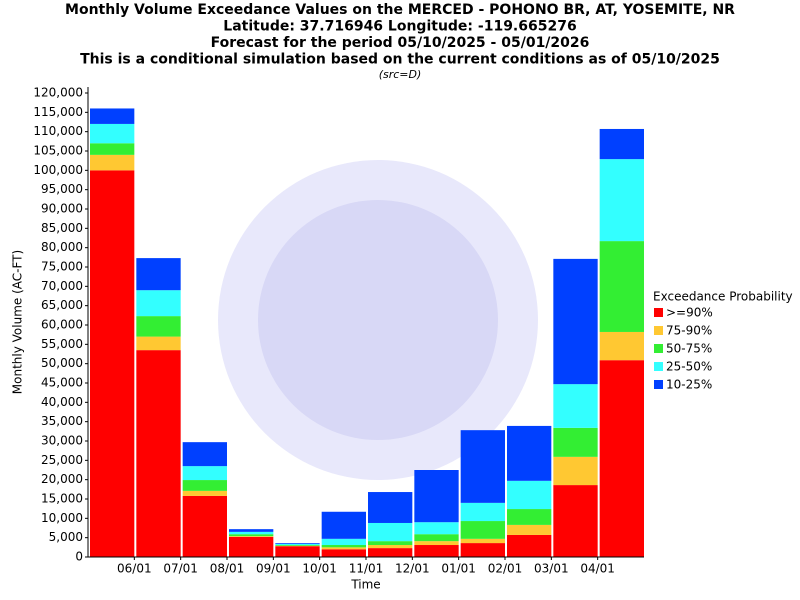  What do you see at coordinates (58, 112) in the screenshot?
I see `y-tick-label: 115,000` at bounding box center [58, 112].